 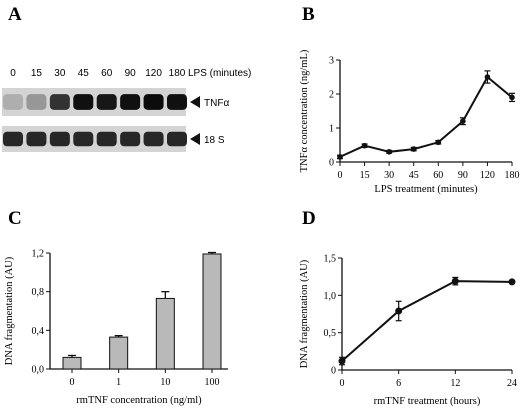 I want to click on x-tick-label: 90, so click(x=463, y=175).